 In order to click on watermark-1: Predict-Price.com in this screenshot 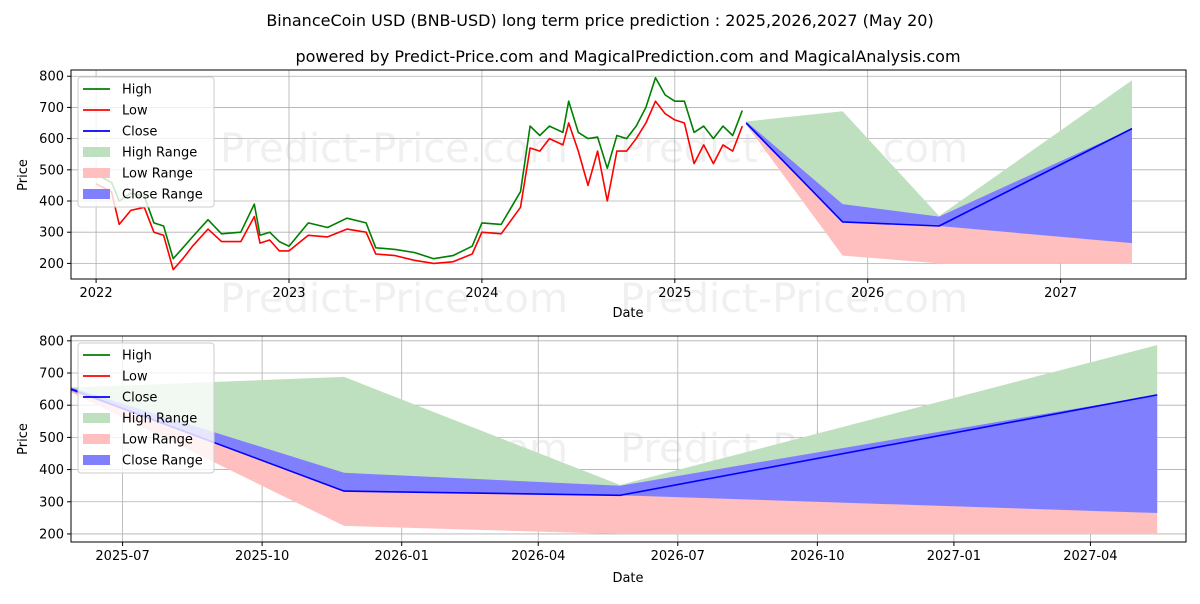, I will do `click(394, 149)`.